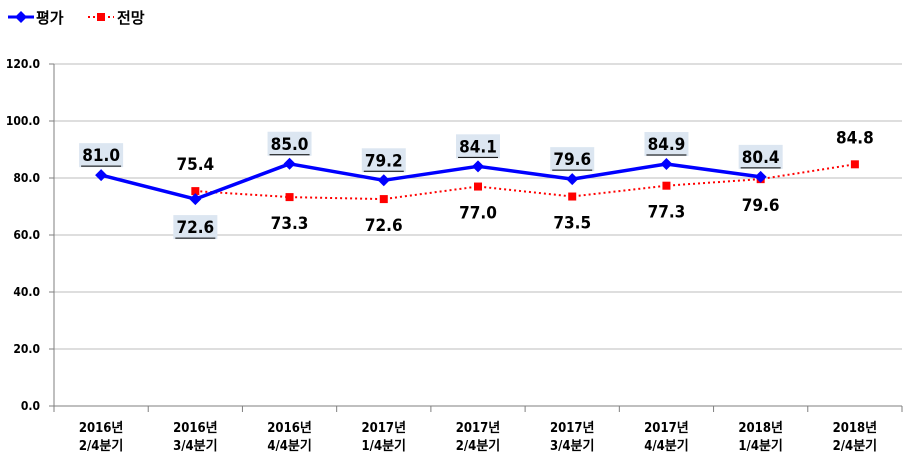 This screenshot has height=475, width=913. Describe the element at coordinates (26, 349) in the screenshot. I see `y-tick-label: 20.0` at that location.